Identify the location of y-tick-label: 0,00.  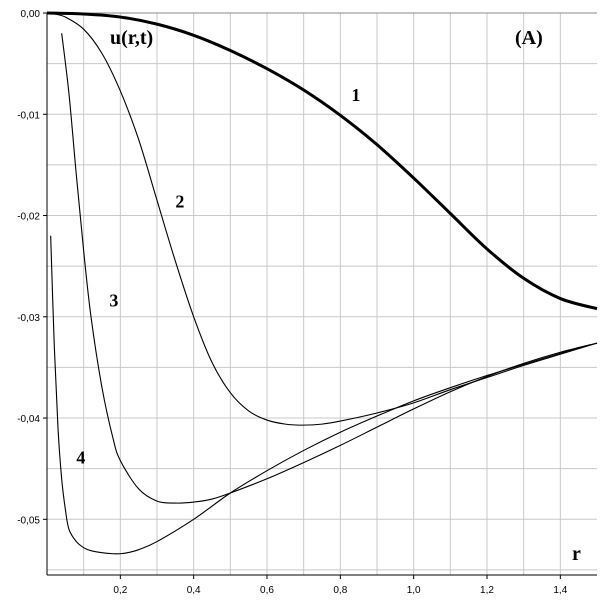
(31, 14).